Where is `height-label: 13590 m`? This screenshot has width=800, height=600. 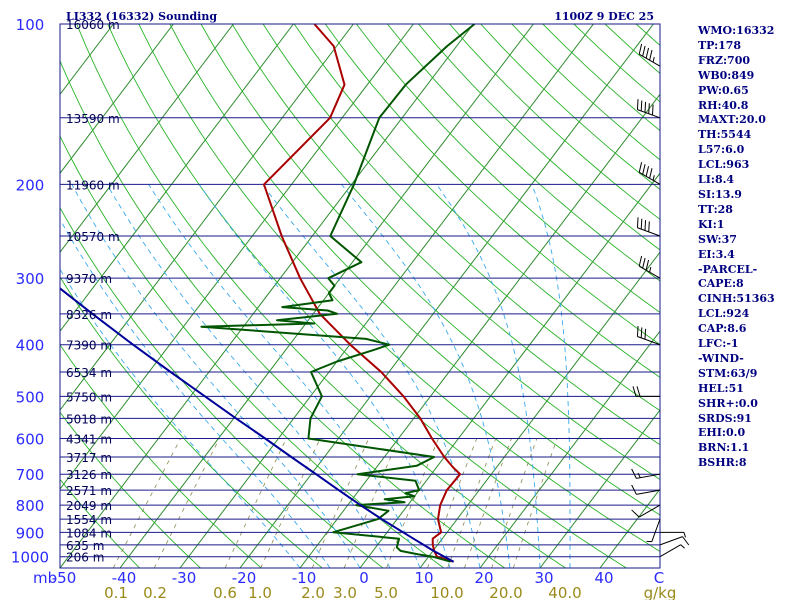
height-label: 13590 m is located at coordinates (93, 119).